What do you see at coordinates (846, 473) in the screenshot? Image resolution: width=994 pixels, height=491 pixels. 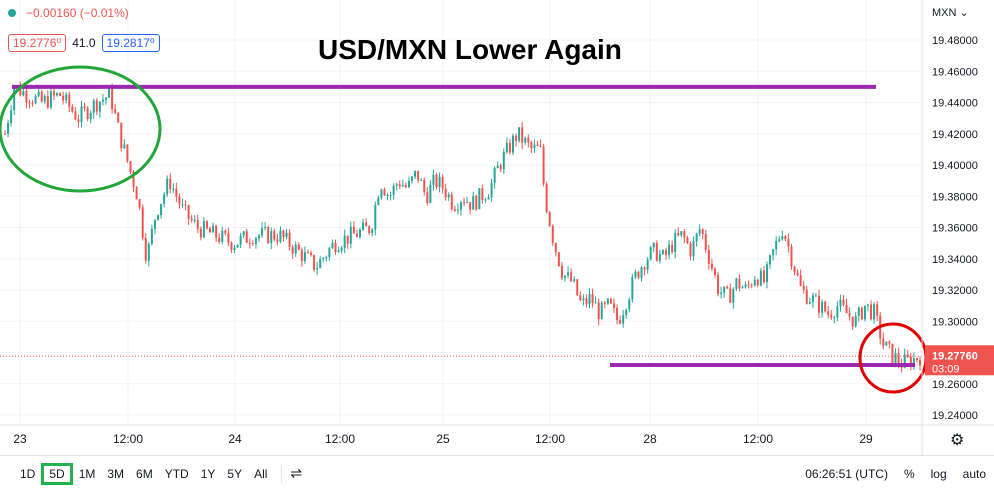 I see `clock-time: 06:26:51 (UTC)` at bounding box center [846, 473].